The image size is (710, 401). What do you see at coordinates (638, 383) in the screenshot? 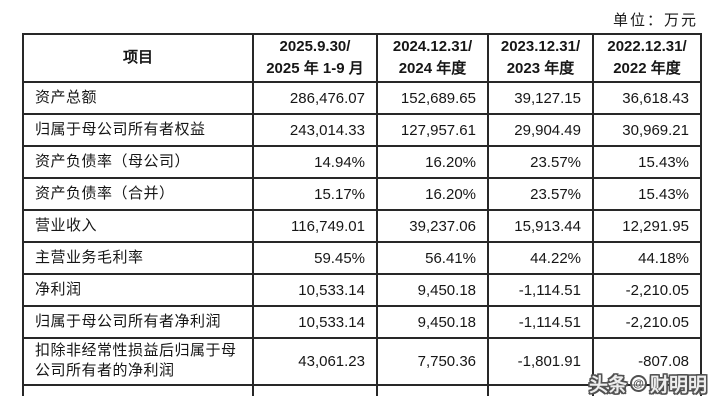
I see `at-circle-icon: @` at bounding box center [638, 383].